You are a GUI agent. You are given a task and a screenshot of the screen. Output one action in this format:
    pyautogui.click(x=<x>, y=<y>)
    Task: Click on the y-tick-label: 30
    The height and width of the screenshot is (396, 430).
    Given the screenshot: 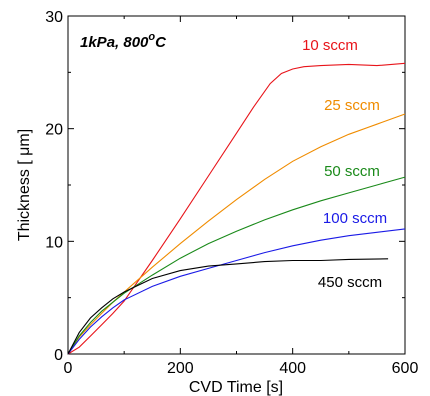 What is the action you would take?
    pyautogui.click(x=54, y=17)
    